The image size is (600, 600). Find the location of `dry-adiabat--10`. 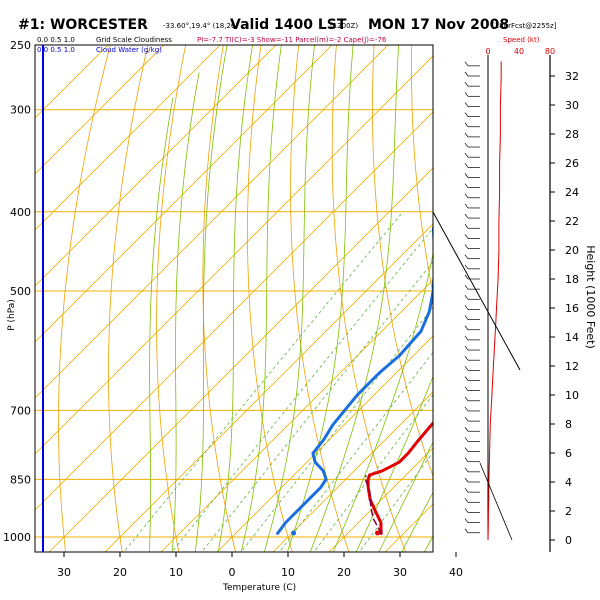

dry-adiabat--10 is located at coordinates (171, 298).